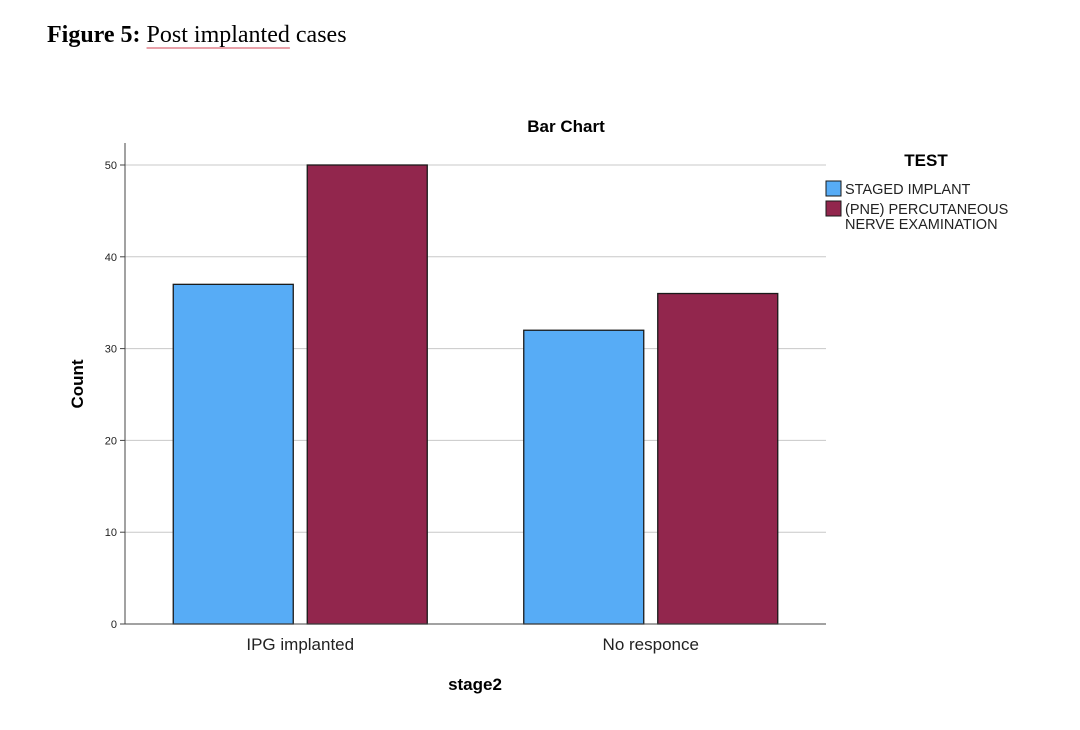 This screenshot has height=730, width=1080. I want to click on figure-label: Figure 5:, so click(94, 35).